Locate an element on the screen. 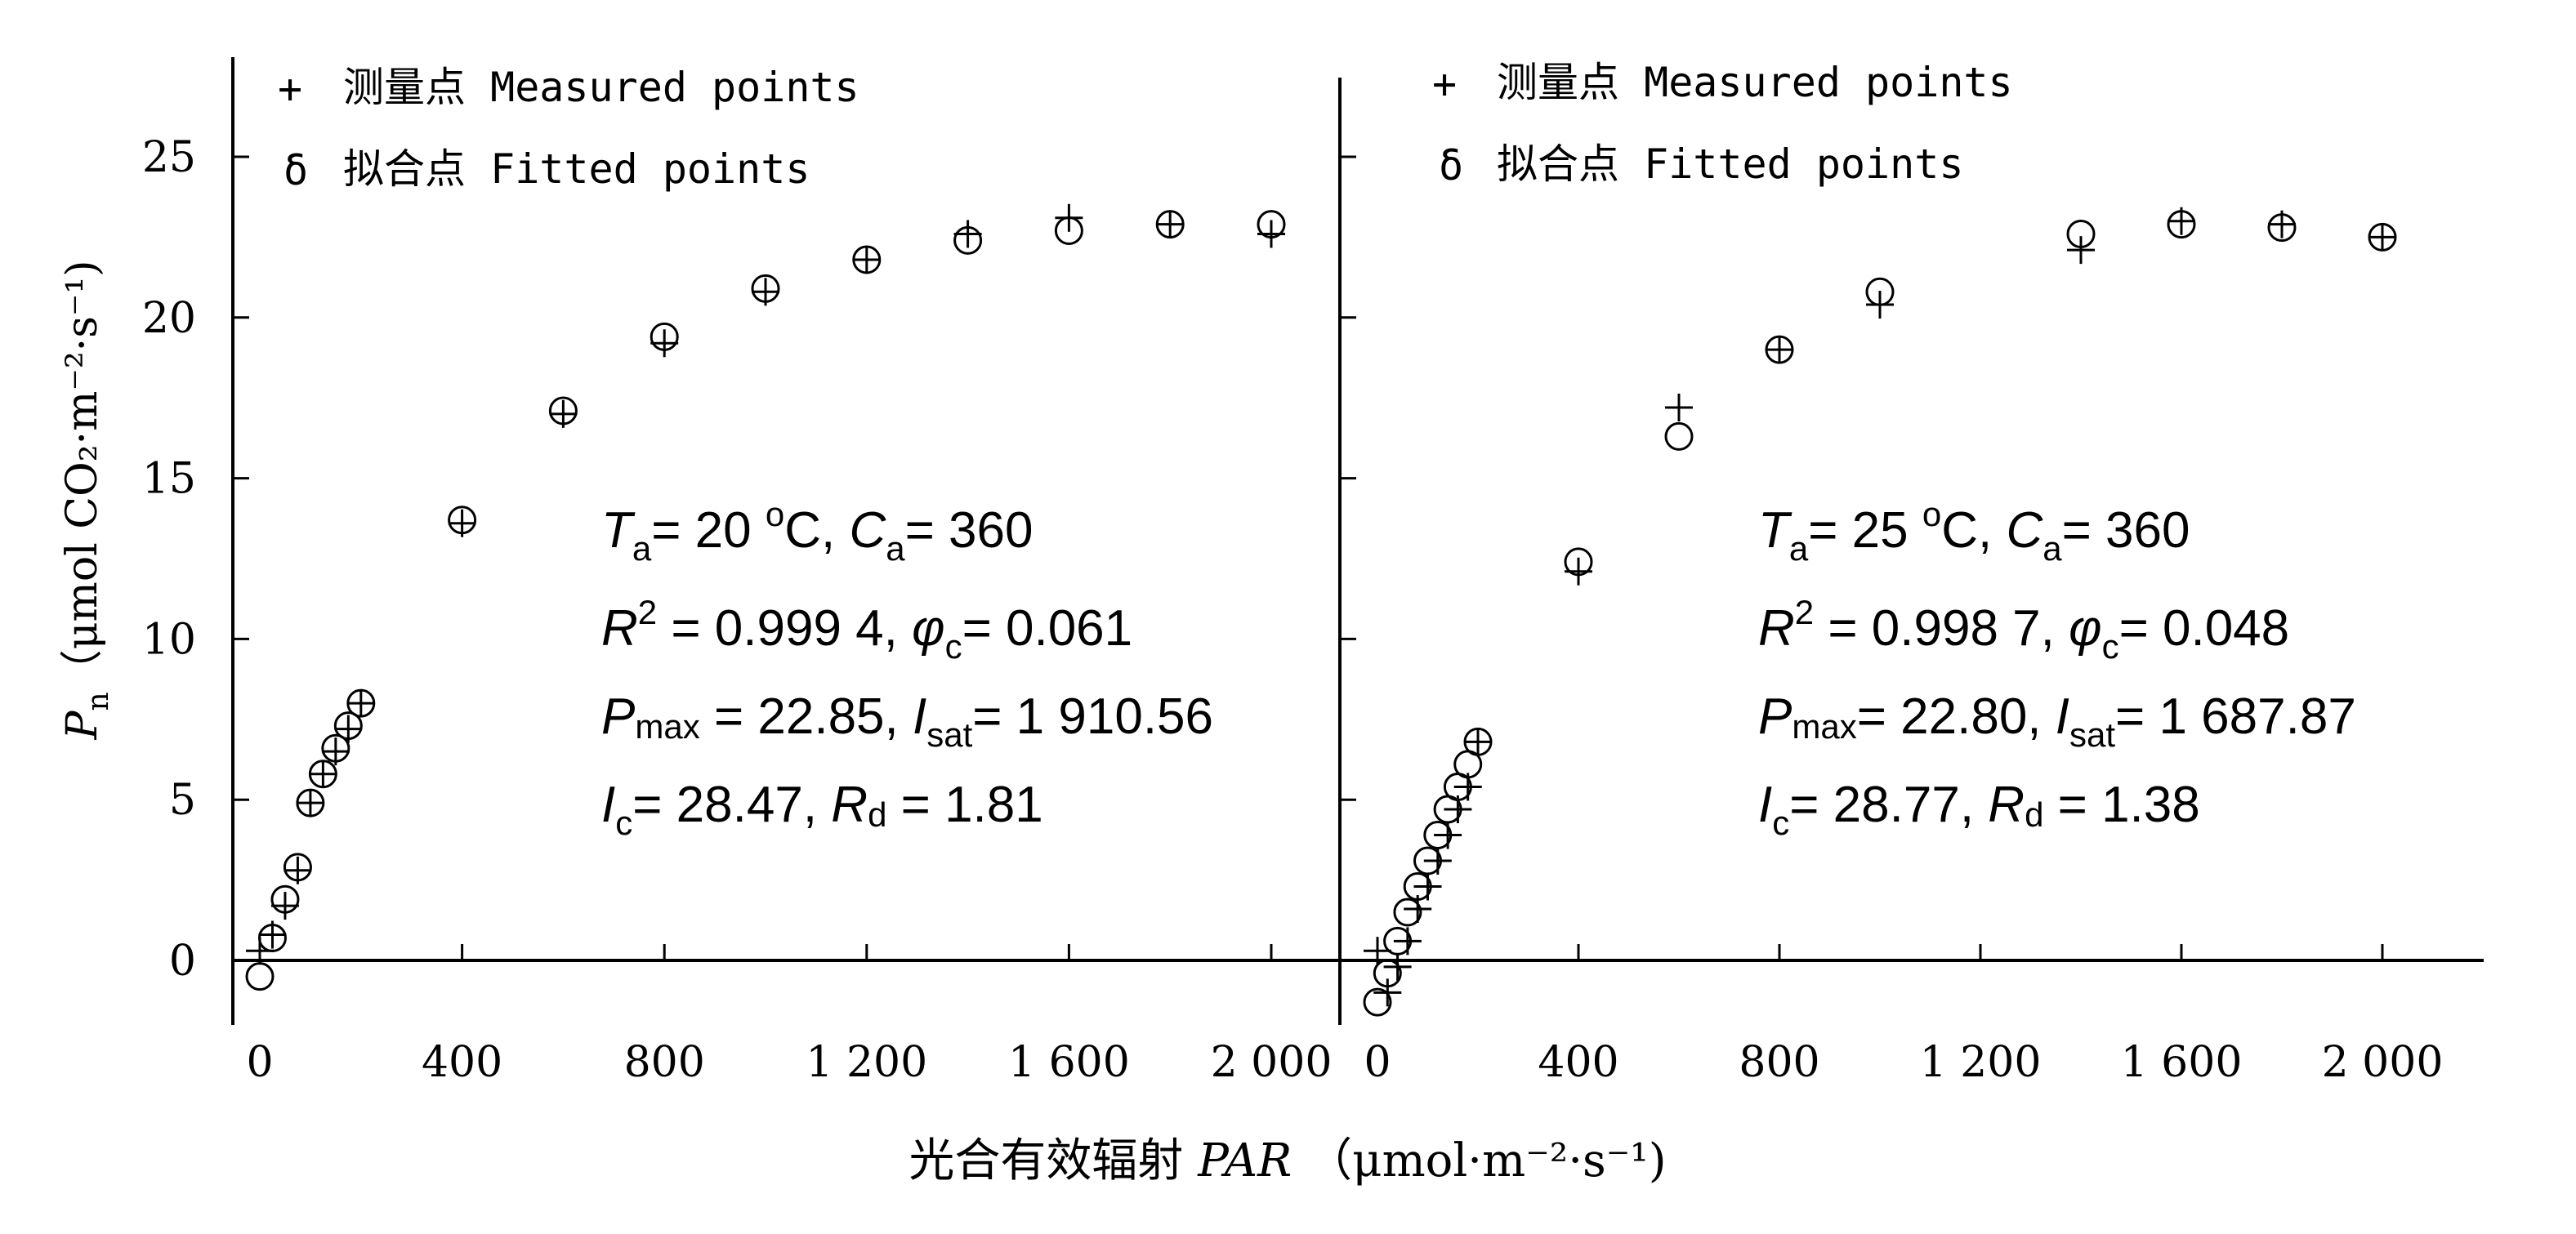 The image size is (2576, 1234). ann-left-line-2: R2 = 0.999 4, φc= 0.061 is located at coordinates (866, 629).